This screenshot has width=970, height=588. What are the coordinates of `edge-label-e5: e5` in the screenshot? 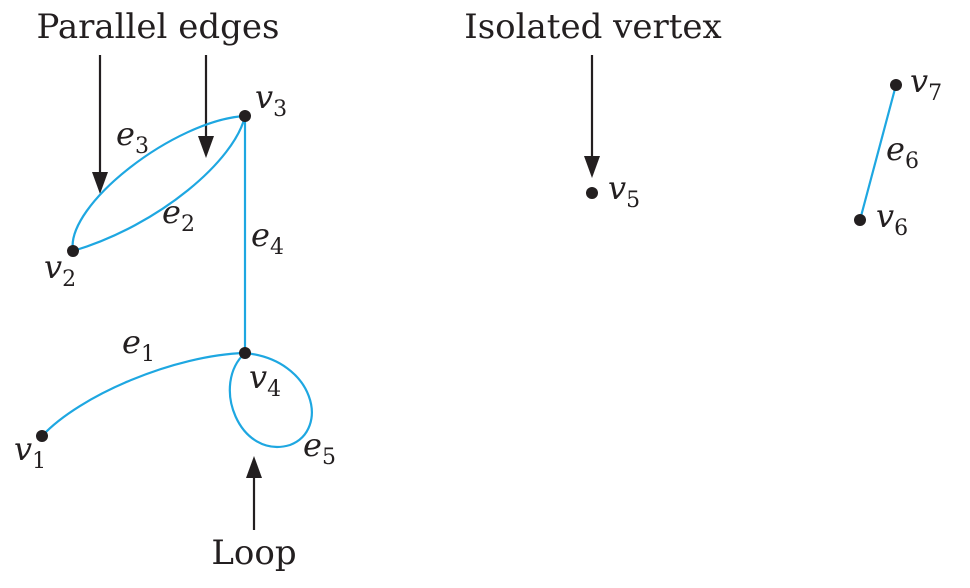 It's located at (319, 448).